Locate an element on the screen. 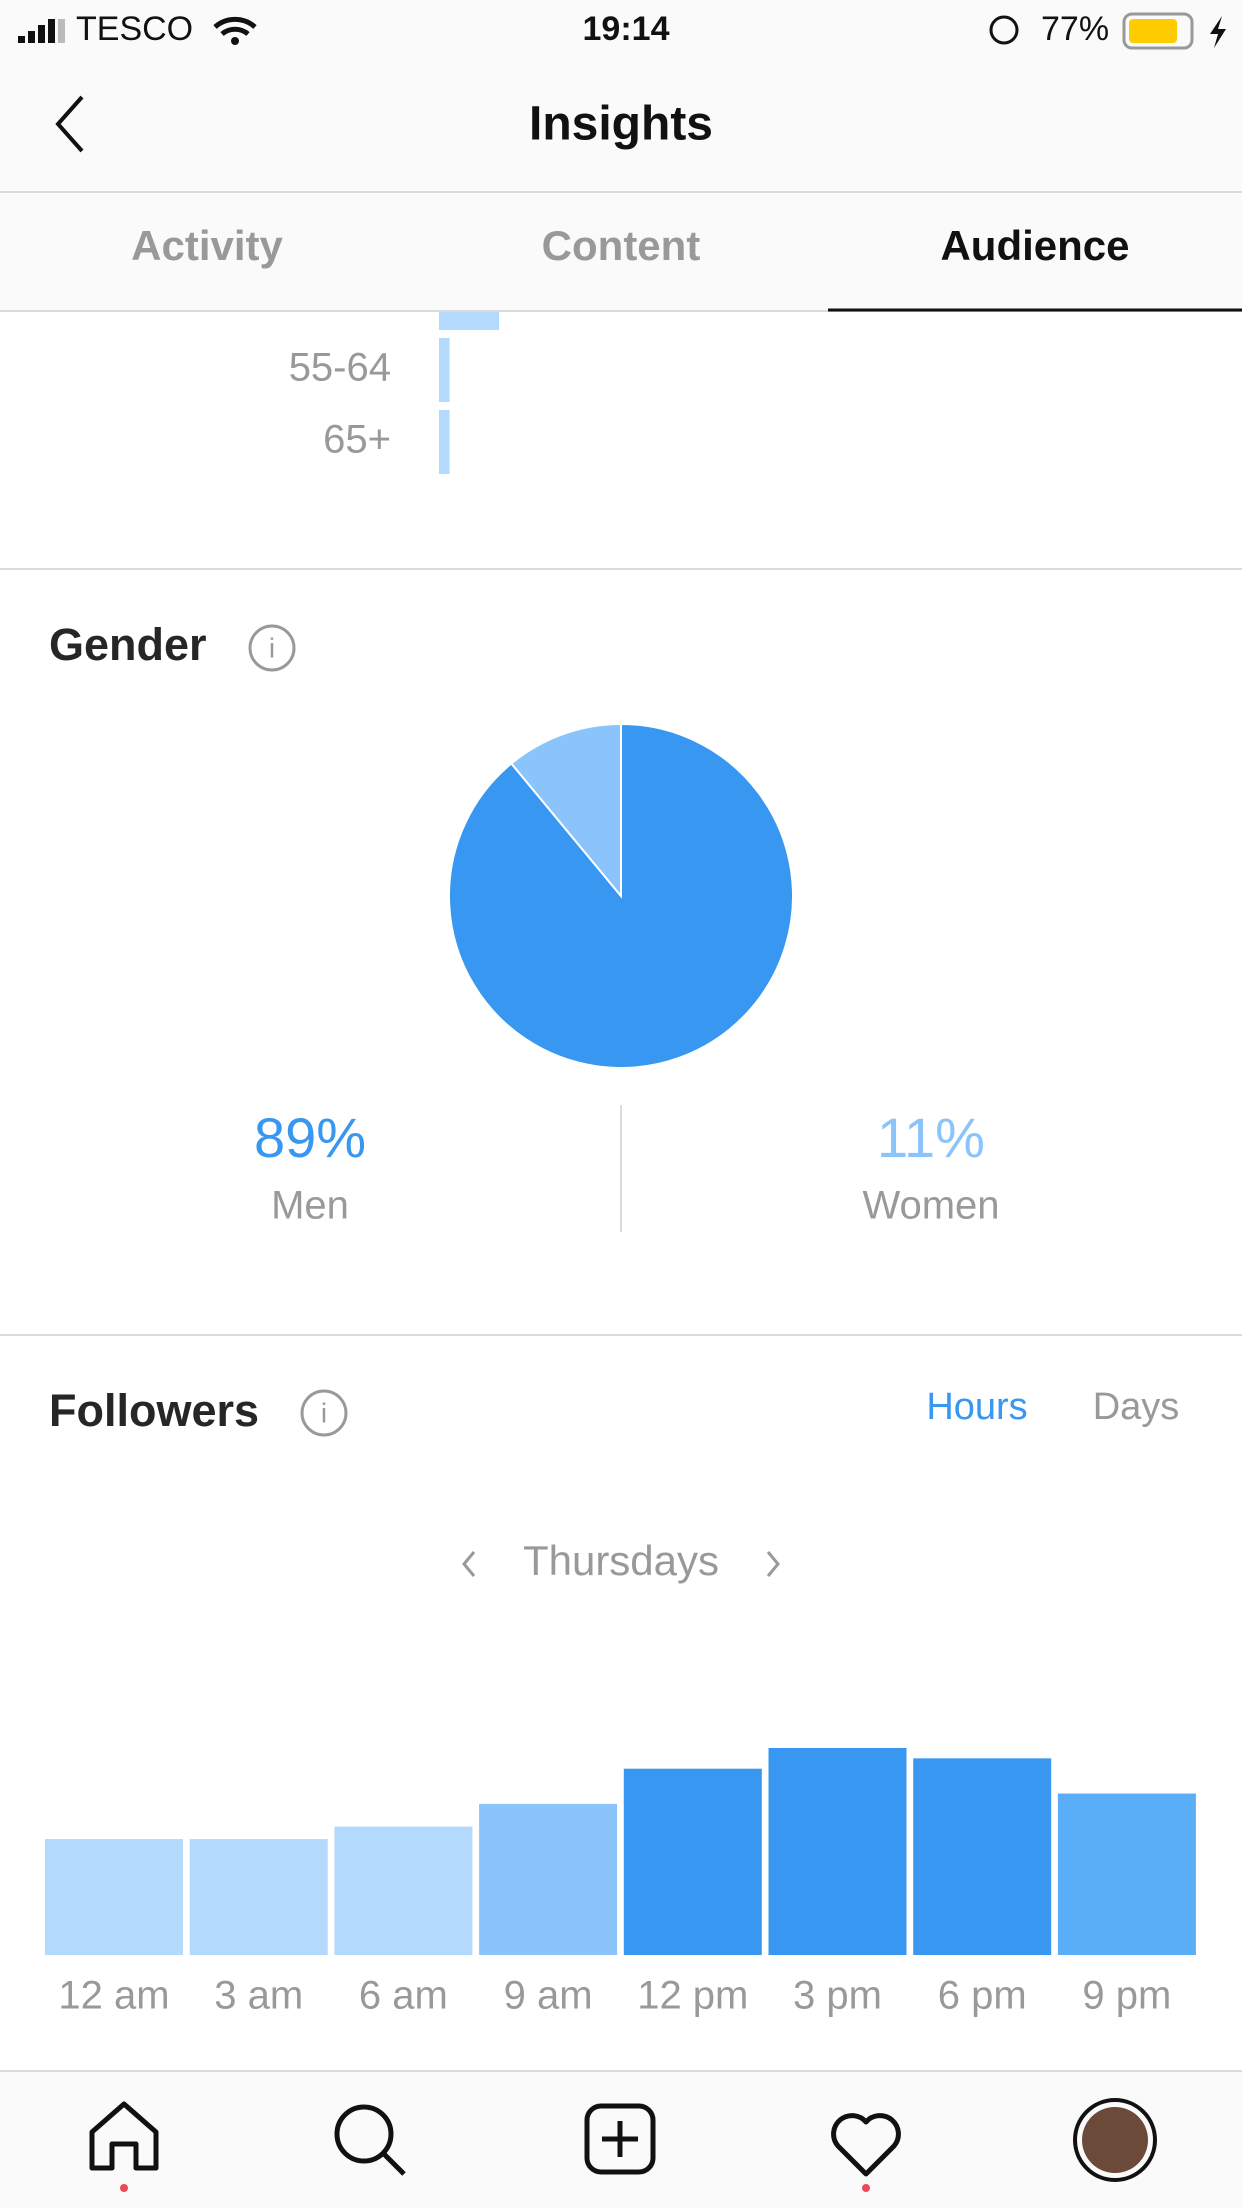  x-tick-label: 3 am is located at coordinates (258, 1996).